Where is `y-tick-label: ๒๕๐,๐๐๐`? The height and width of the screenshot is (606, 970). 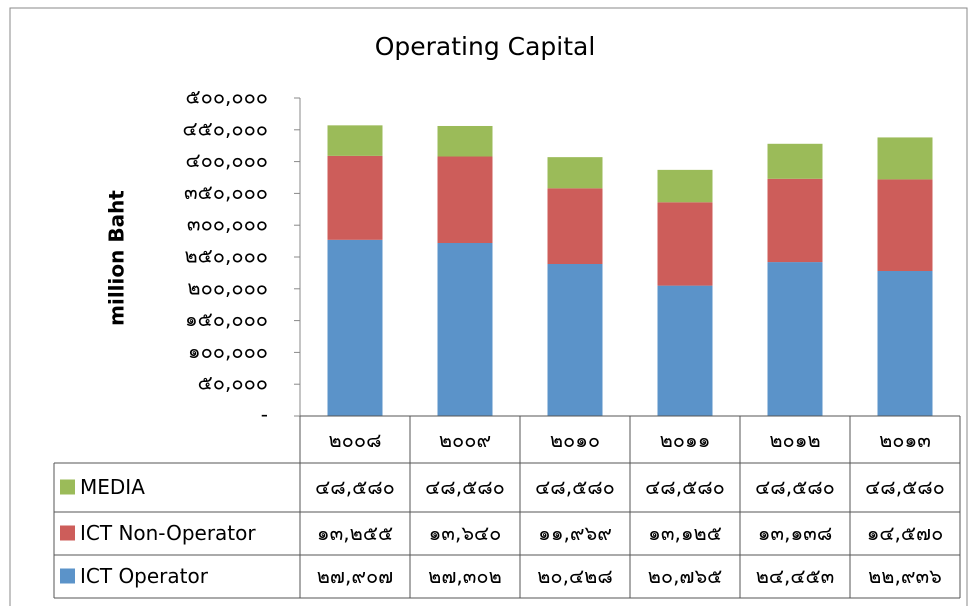 y-tick-label: ๒๕๐,๐๐๐ is located at coordinates (226, 256).